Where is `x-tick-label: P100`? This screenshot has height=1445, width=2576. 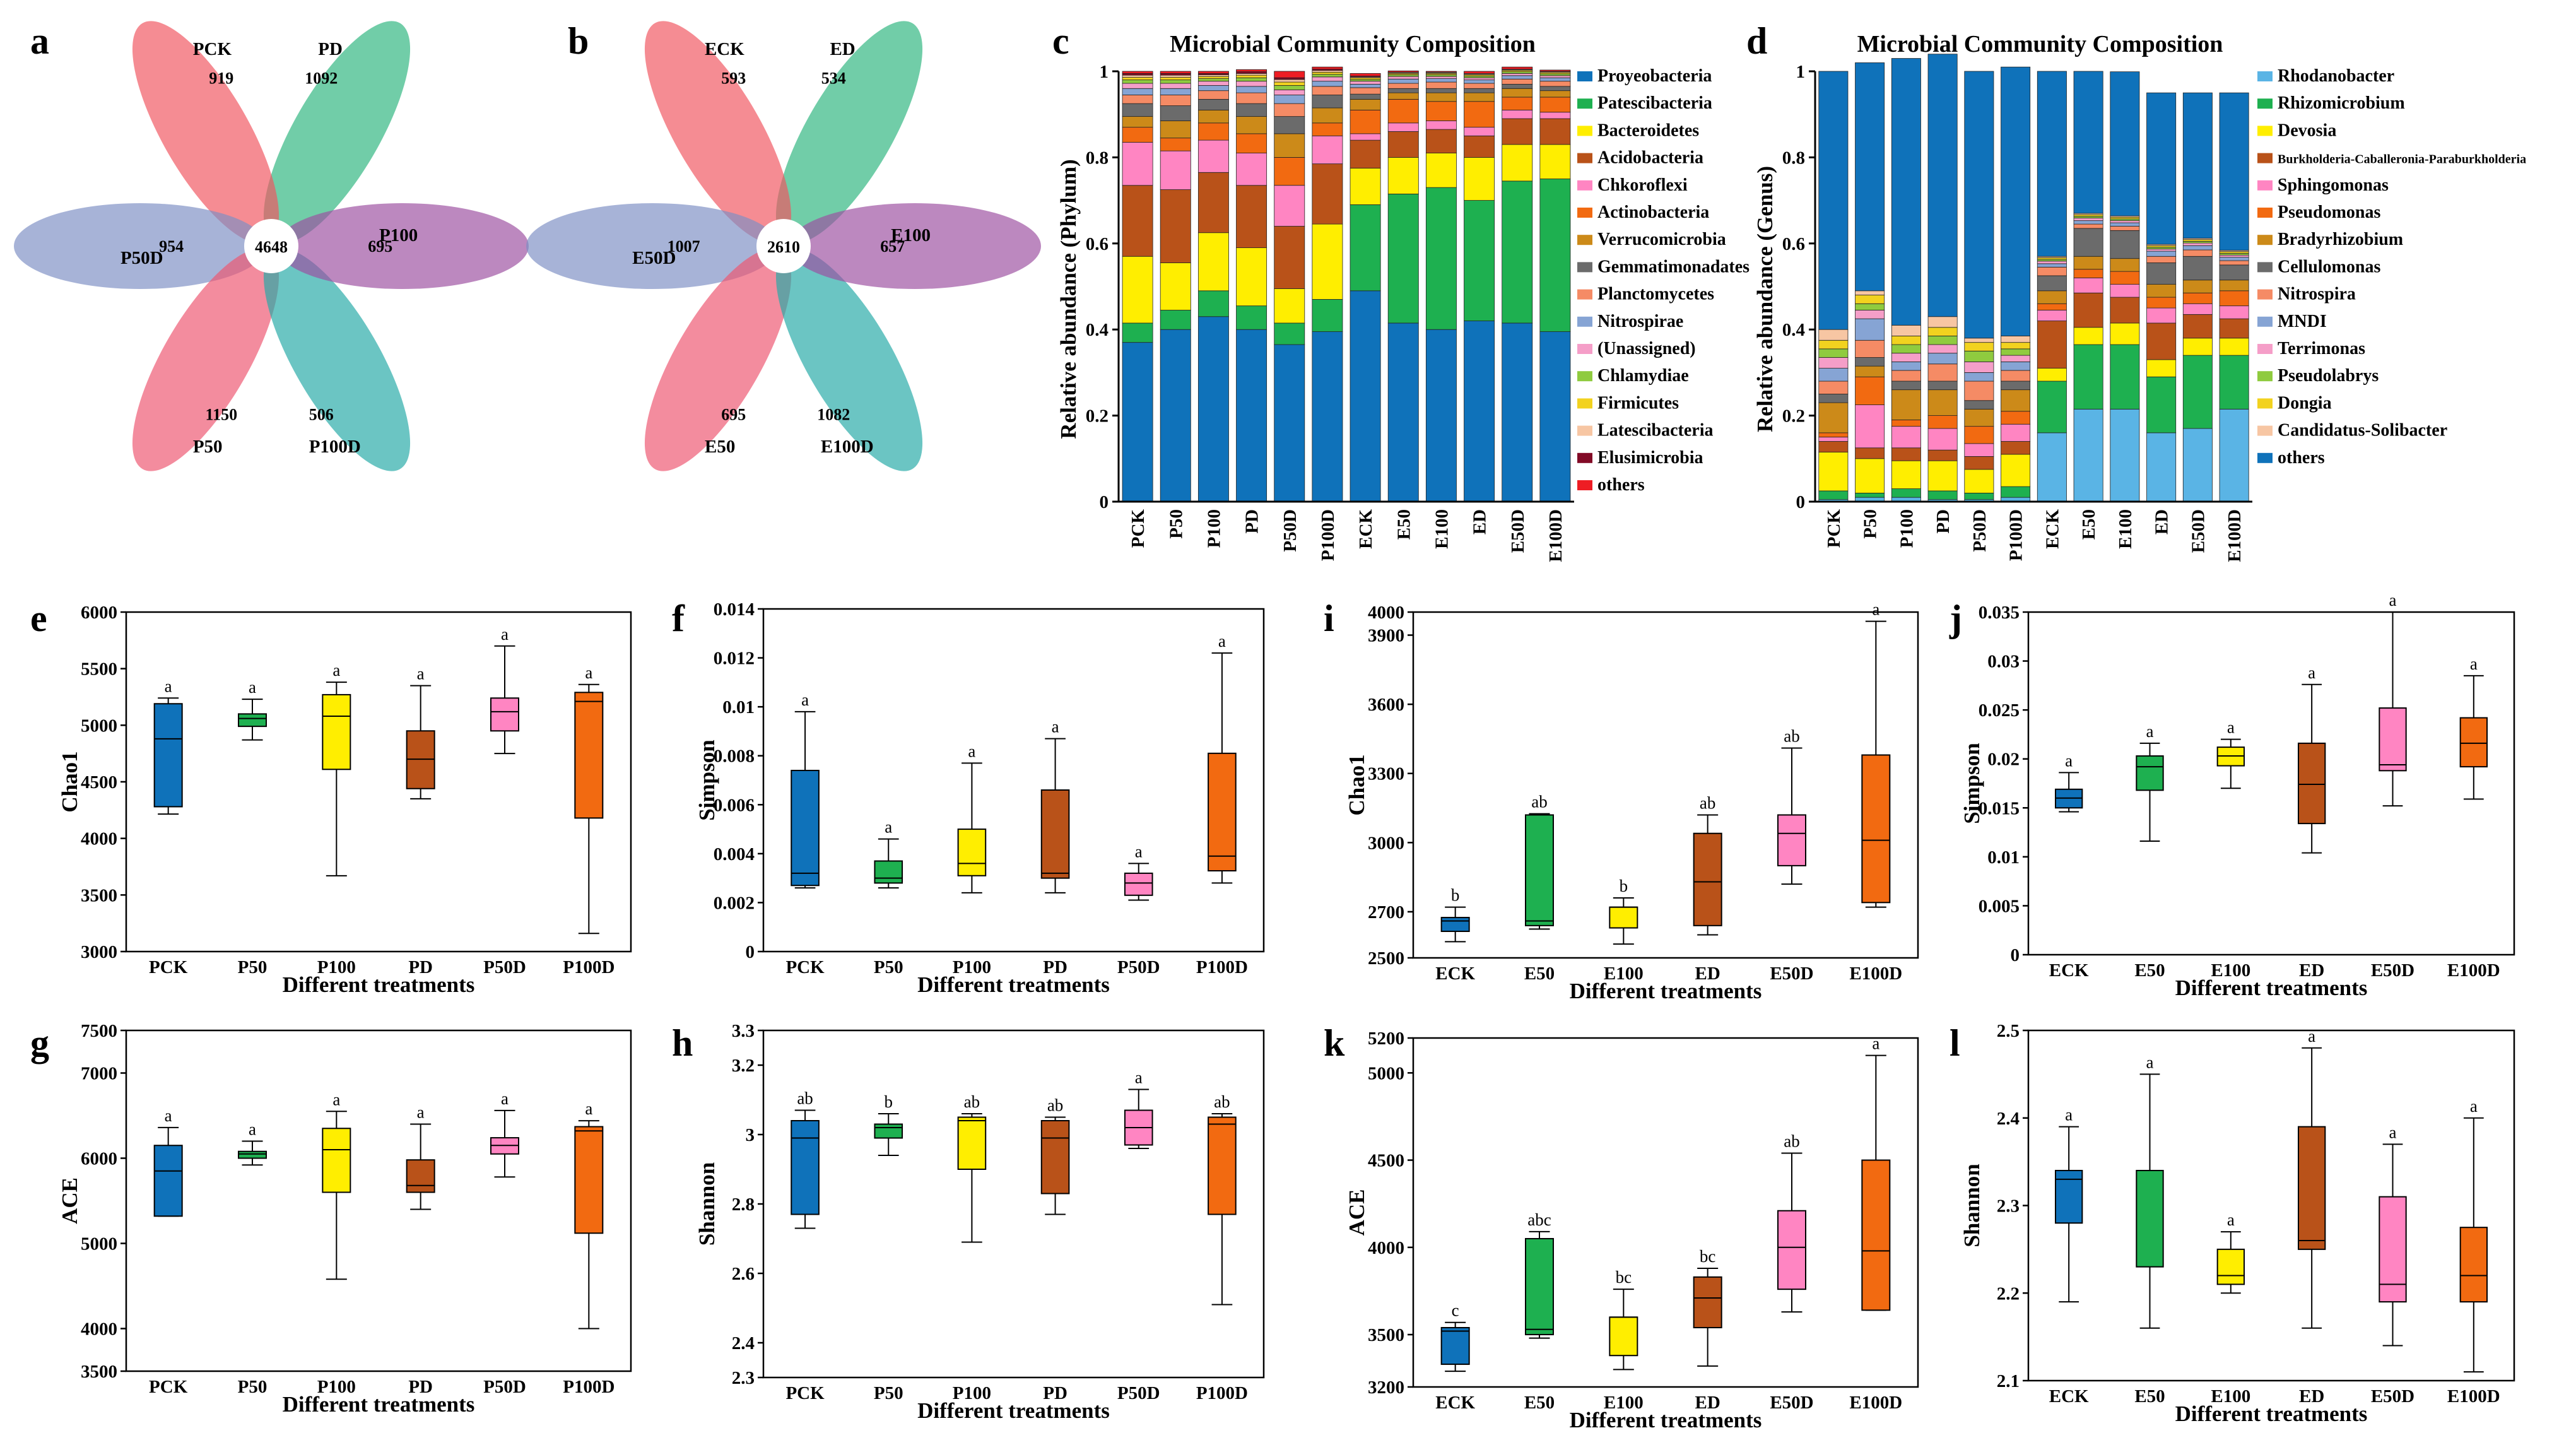 x-tick-label: P100 is located at coordinates (972, 1393).